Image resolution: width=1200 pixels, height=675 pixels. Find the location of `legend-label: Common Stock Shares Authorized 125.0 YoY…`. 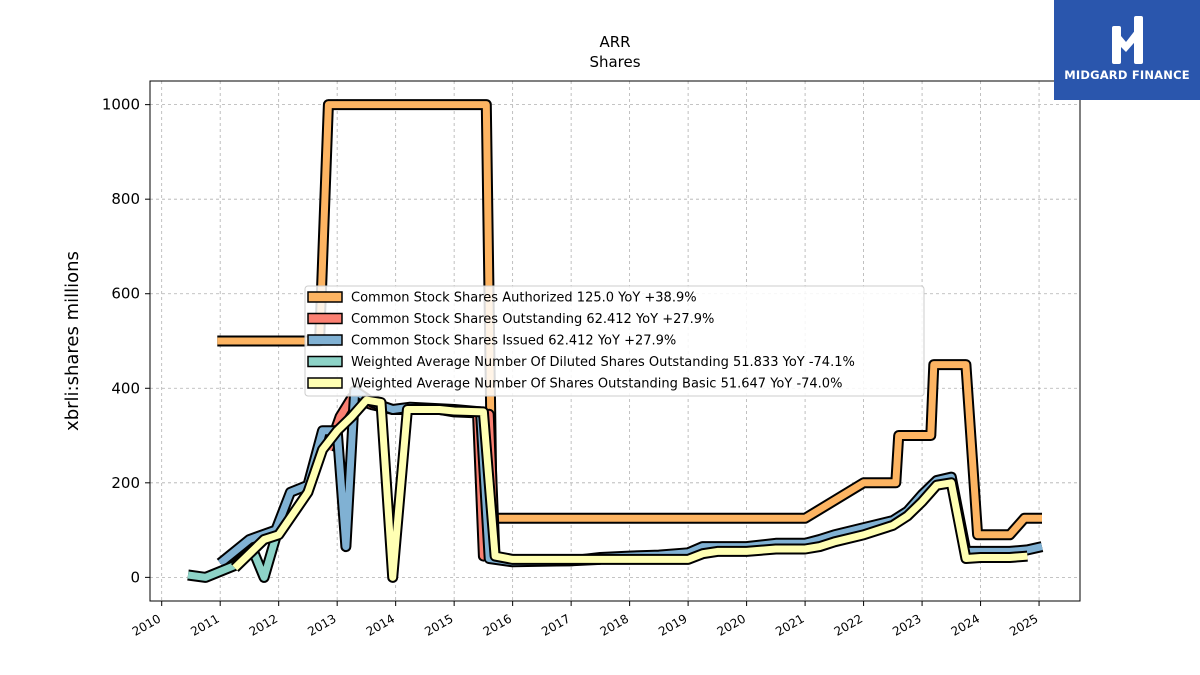

legend-label: Common Stock Shares Authorized 125.0 YoY… is located at coordinates (524, 298).